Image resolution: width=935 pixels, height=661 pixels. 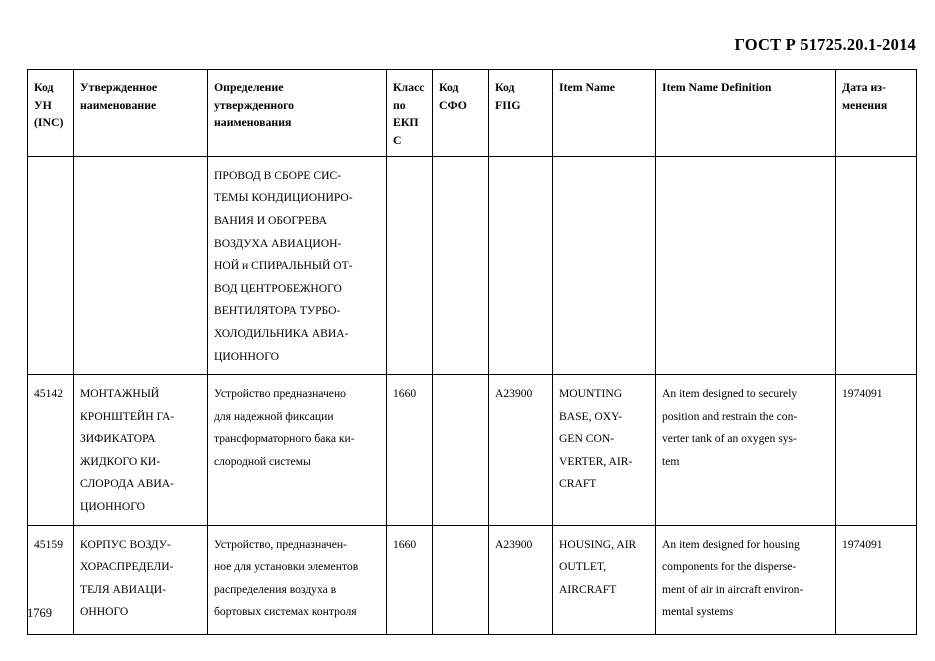 I want to click on column-header-line: наименование, so click(x=118, y=104).